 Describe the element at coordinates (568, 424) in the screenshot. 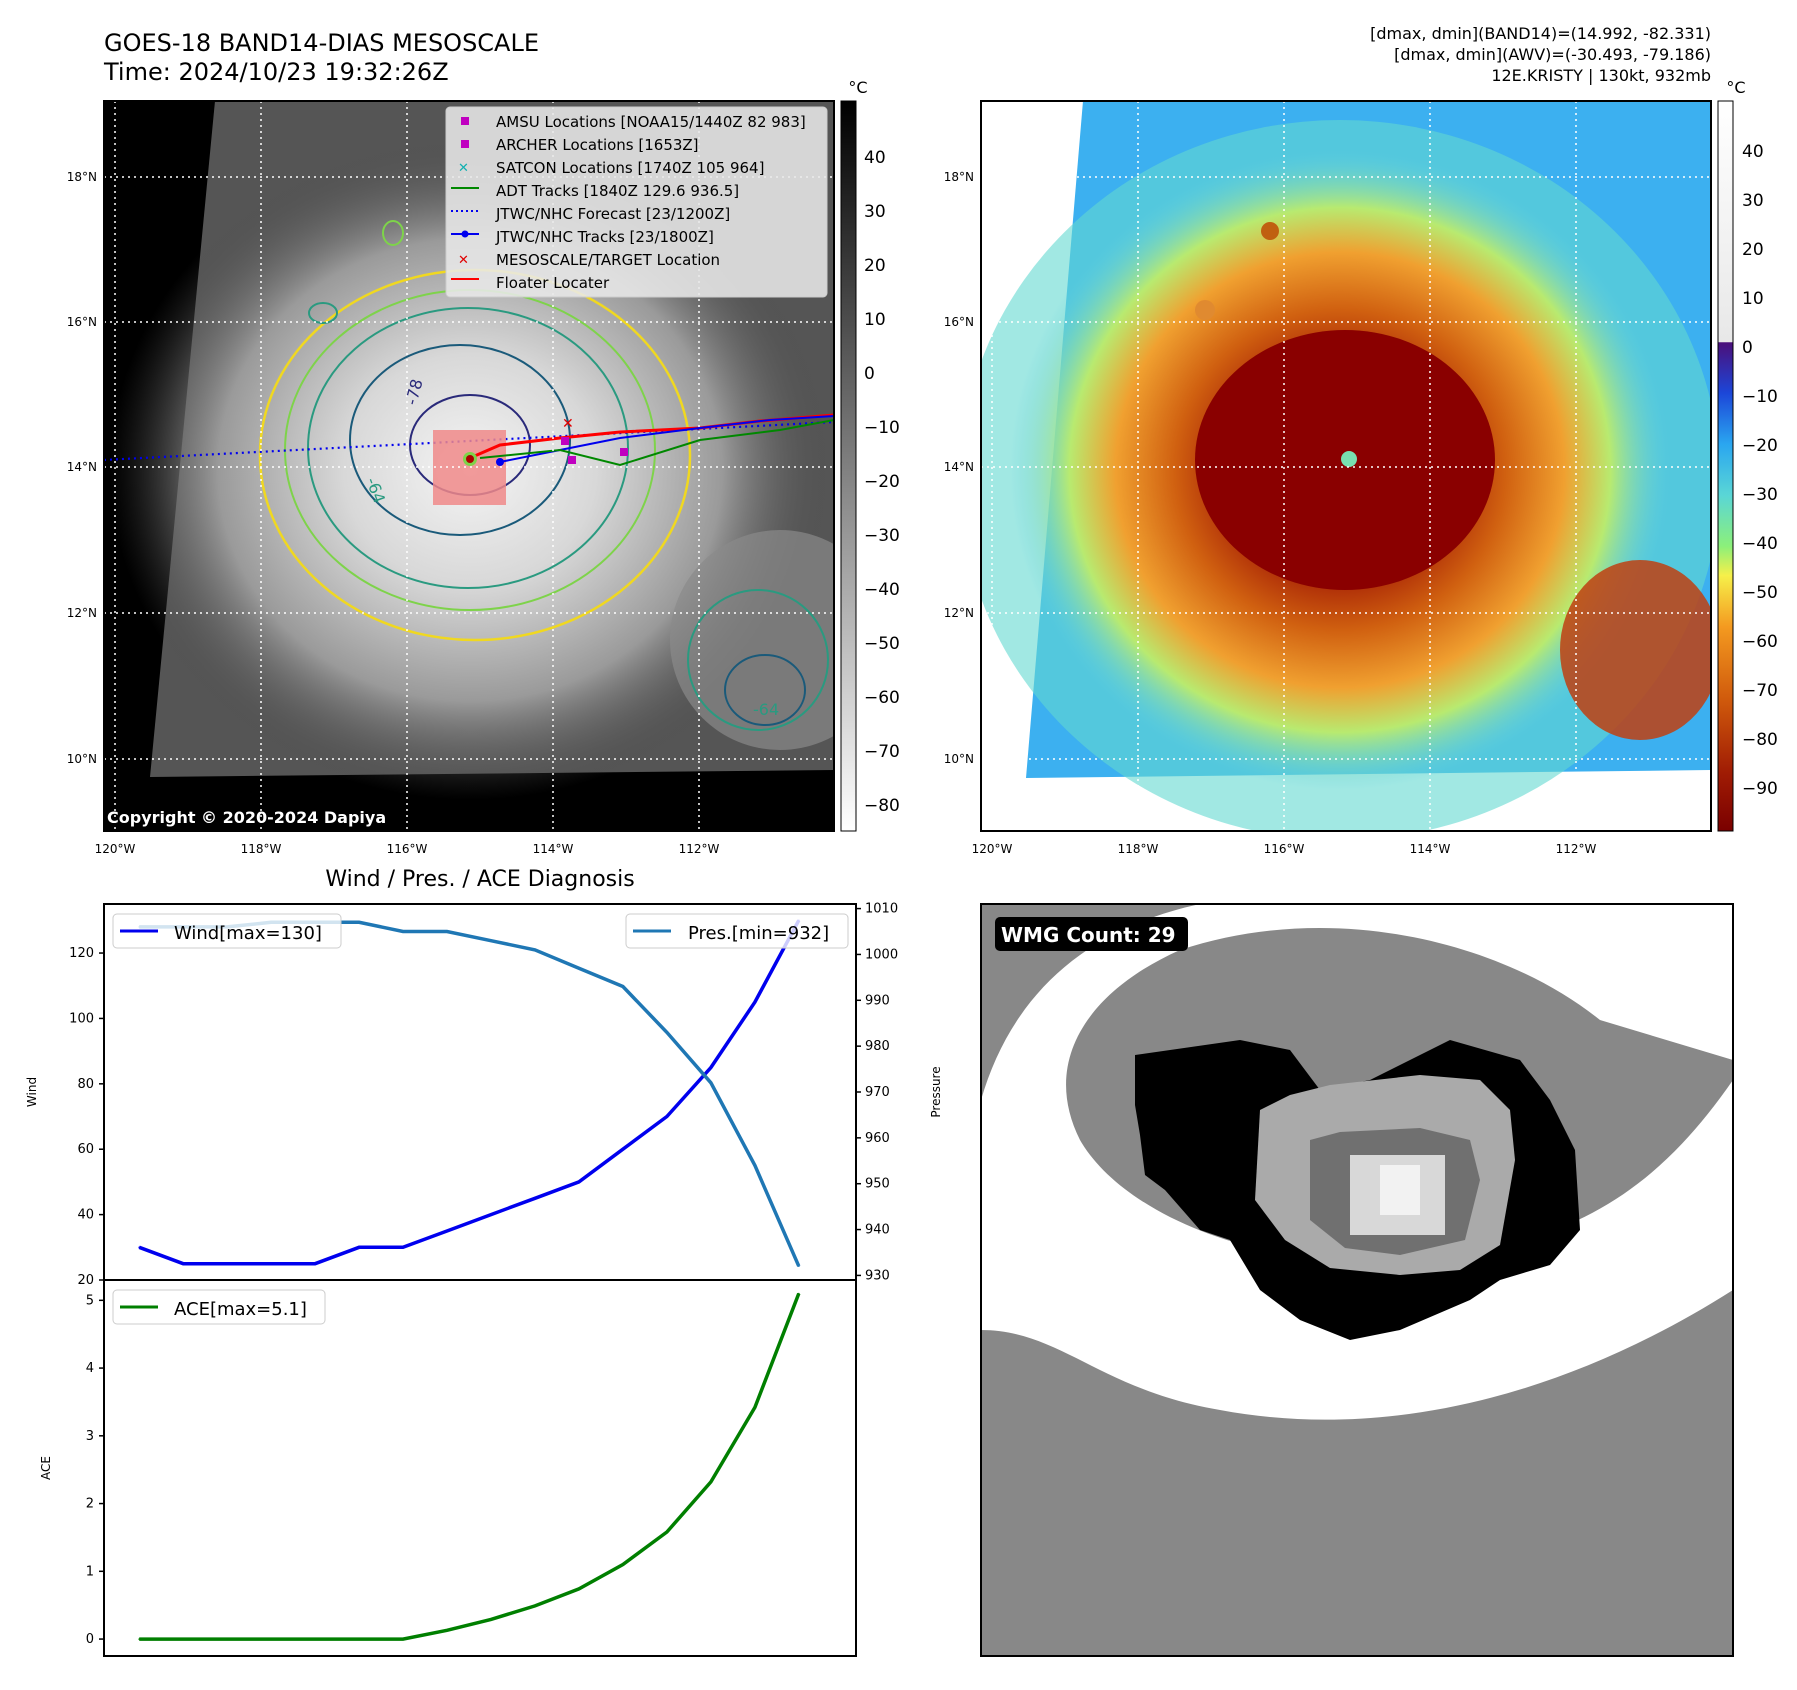

I see `target-marker: ✕` at that location.